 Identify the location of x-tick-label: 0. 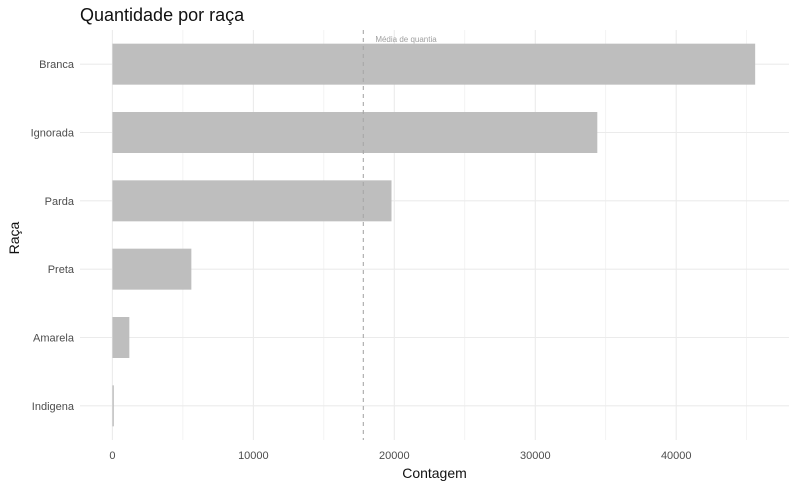
(112, 456).